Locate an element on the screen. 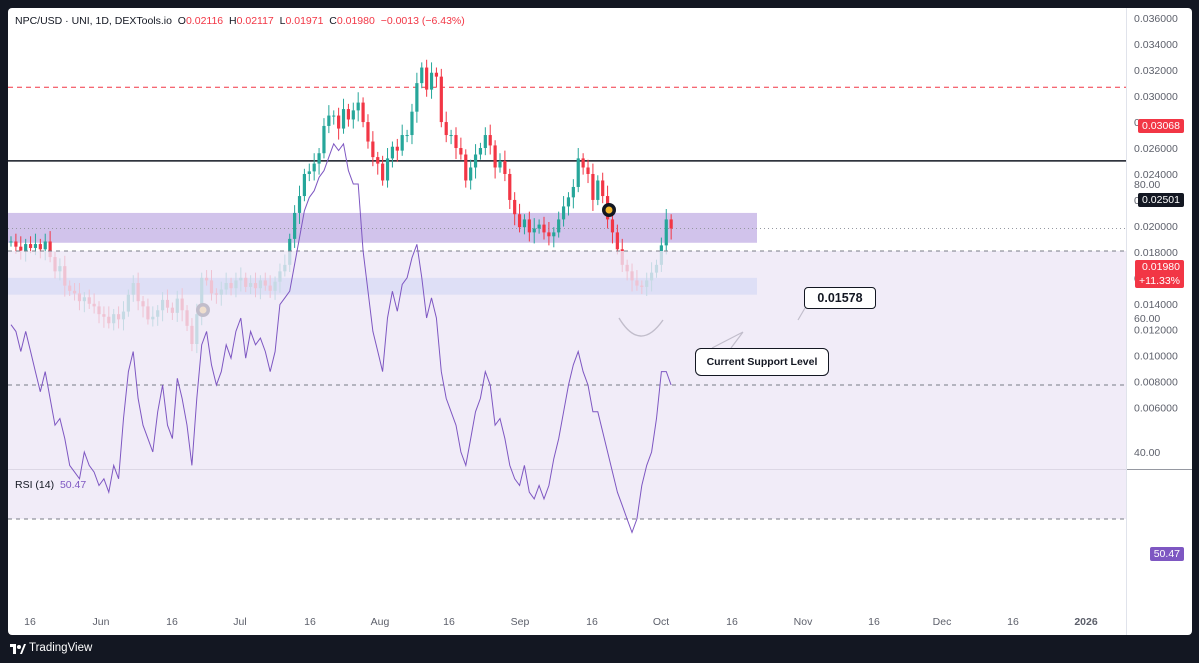 This screenshot has width=1199, height=663. time-tick-label: Jul is located at coordinates (239, 622).